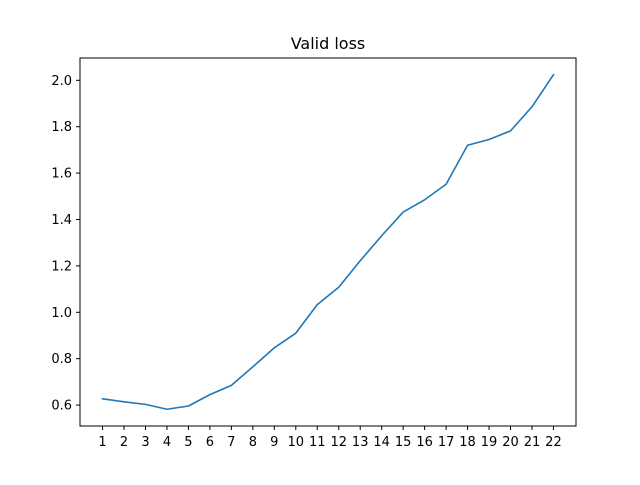 This screenshot has width=640, height=485. What do you see at coordinates (467, 442) in the screenshot?
I see `x-tick-label: 18` at bounding box center [467, 442].